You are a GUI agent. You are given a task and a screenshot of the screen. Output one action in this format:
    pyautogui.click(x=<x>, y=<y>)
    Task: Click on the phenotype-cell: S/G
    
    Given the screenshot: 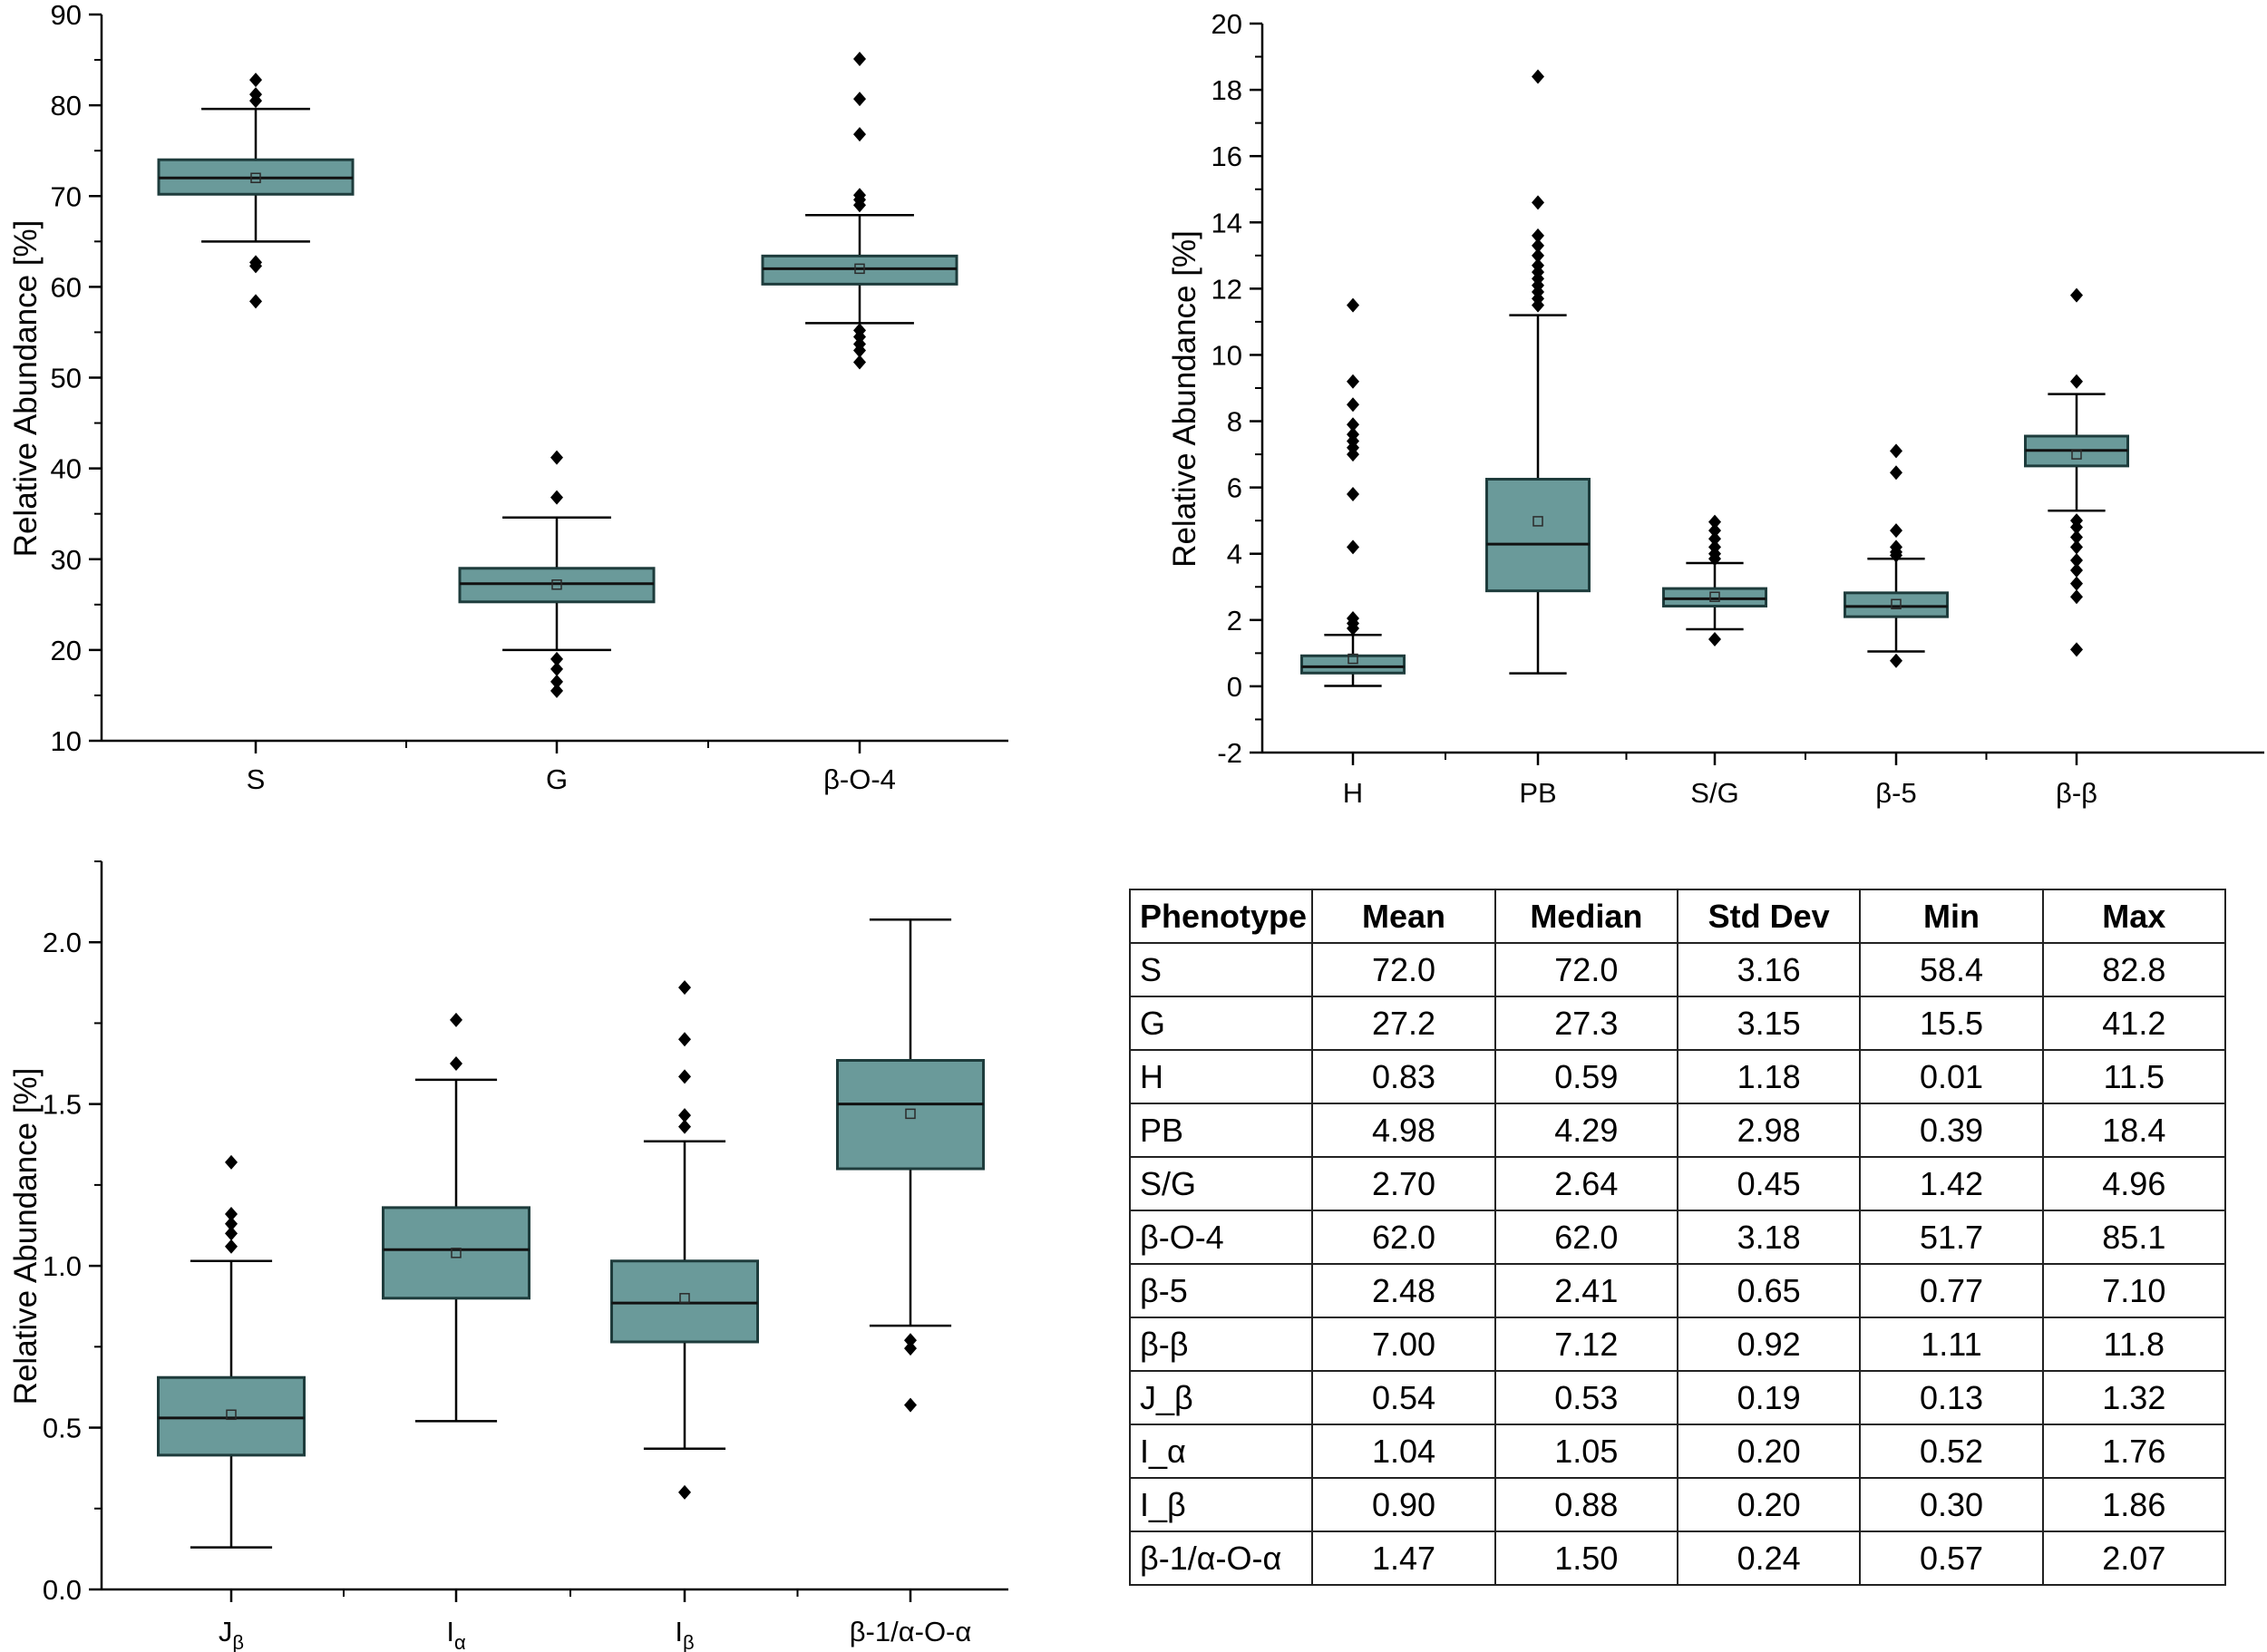 What is the action you would take?
    pyautogui.click(x=1221, y=1183)
    